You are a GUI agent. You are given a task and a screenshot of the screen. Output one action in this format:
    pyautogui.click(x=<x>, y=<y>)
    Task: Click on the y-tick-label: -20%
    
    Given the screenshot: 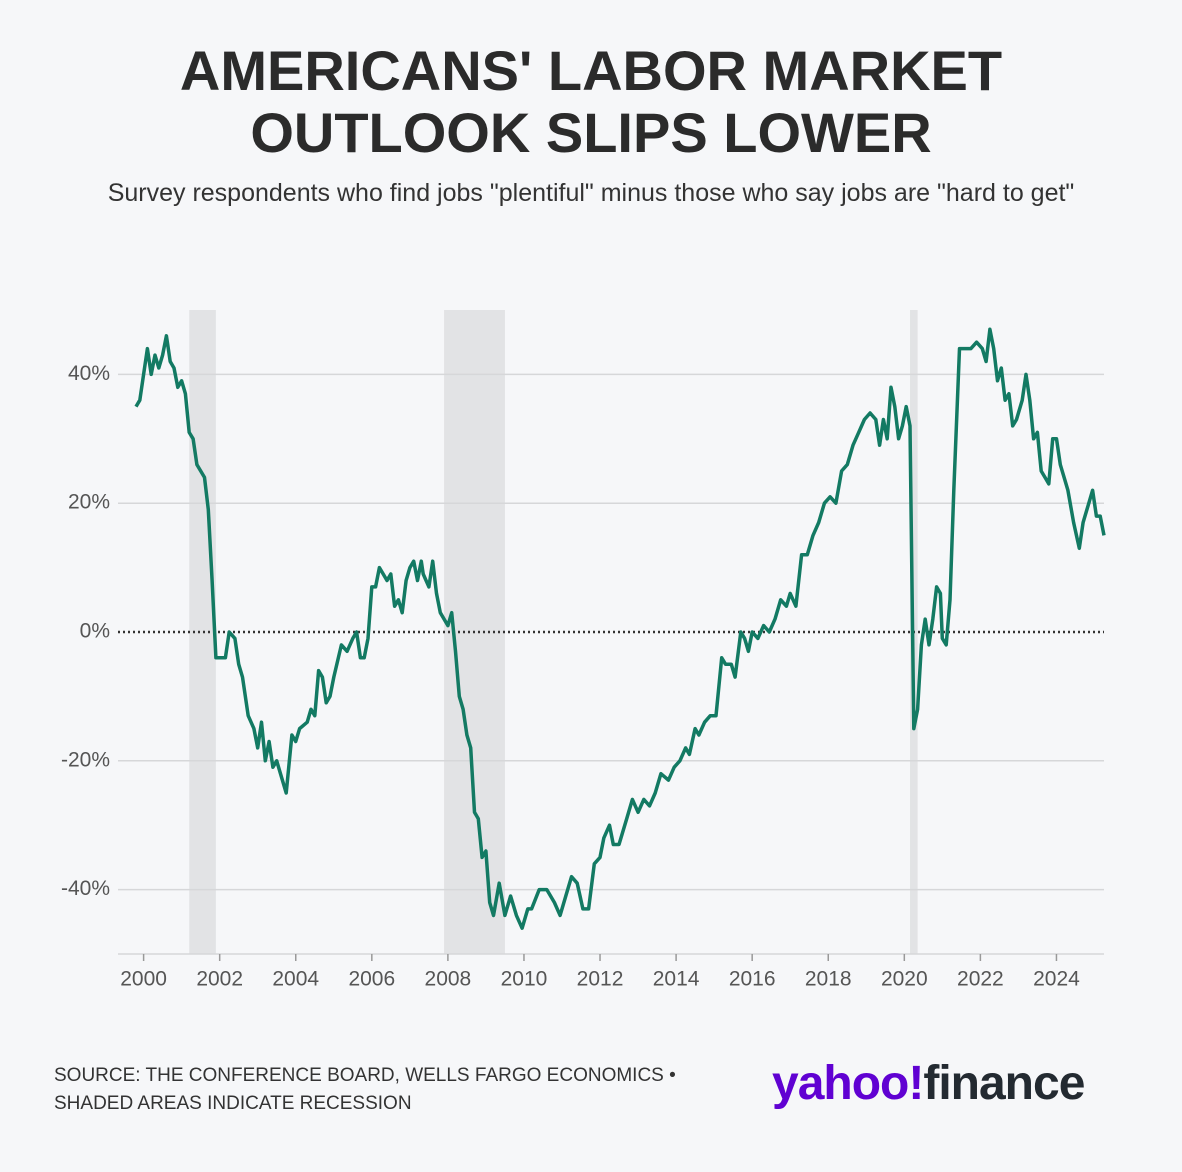 What is the action you would take?
    pyautogui.click(x=85, y=759)
    